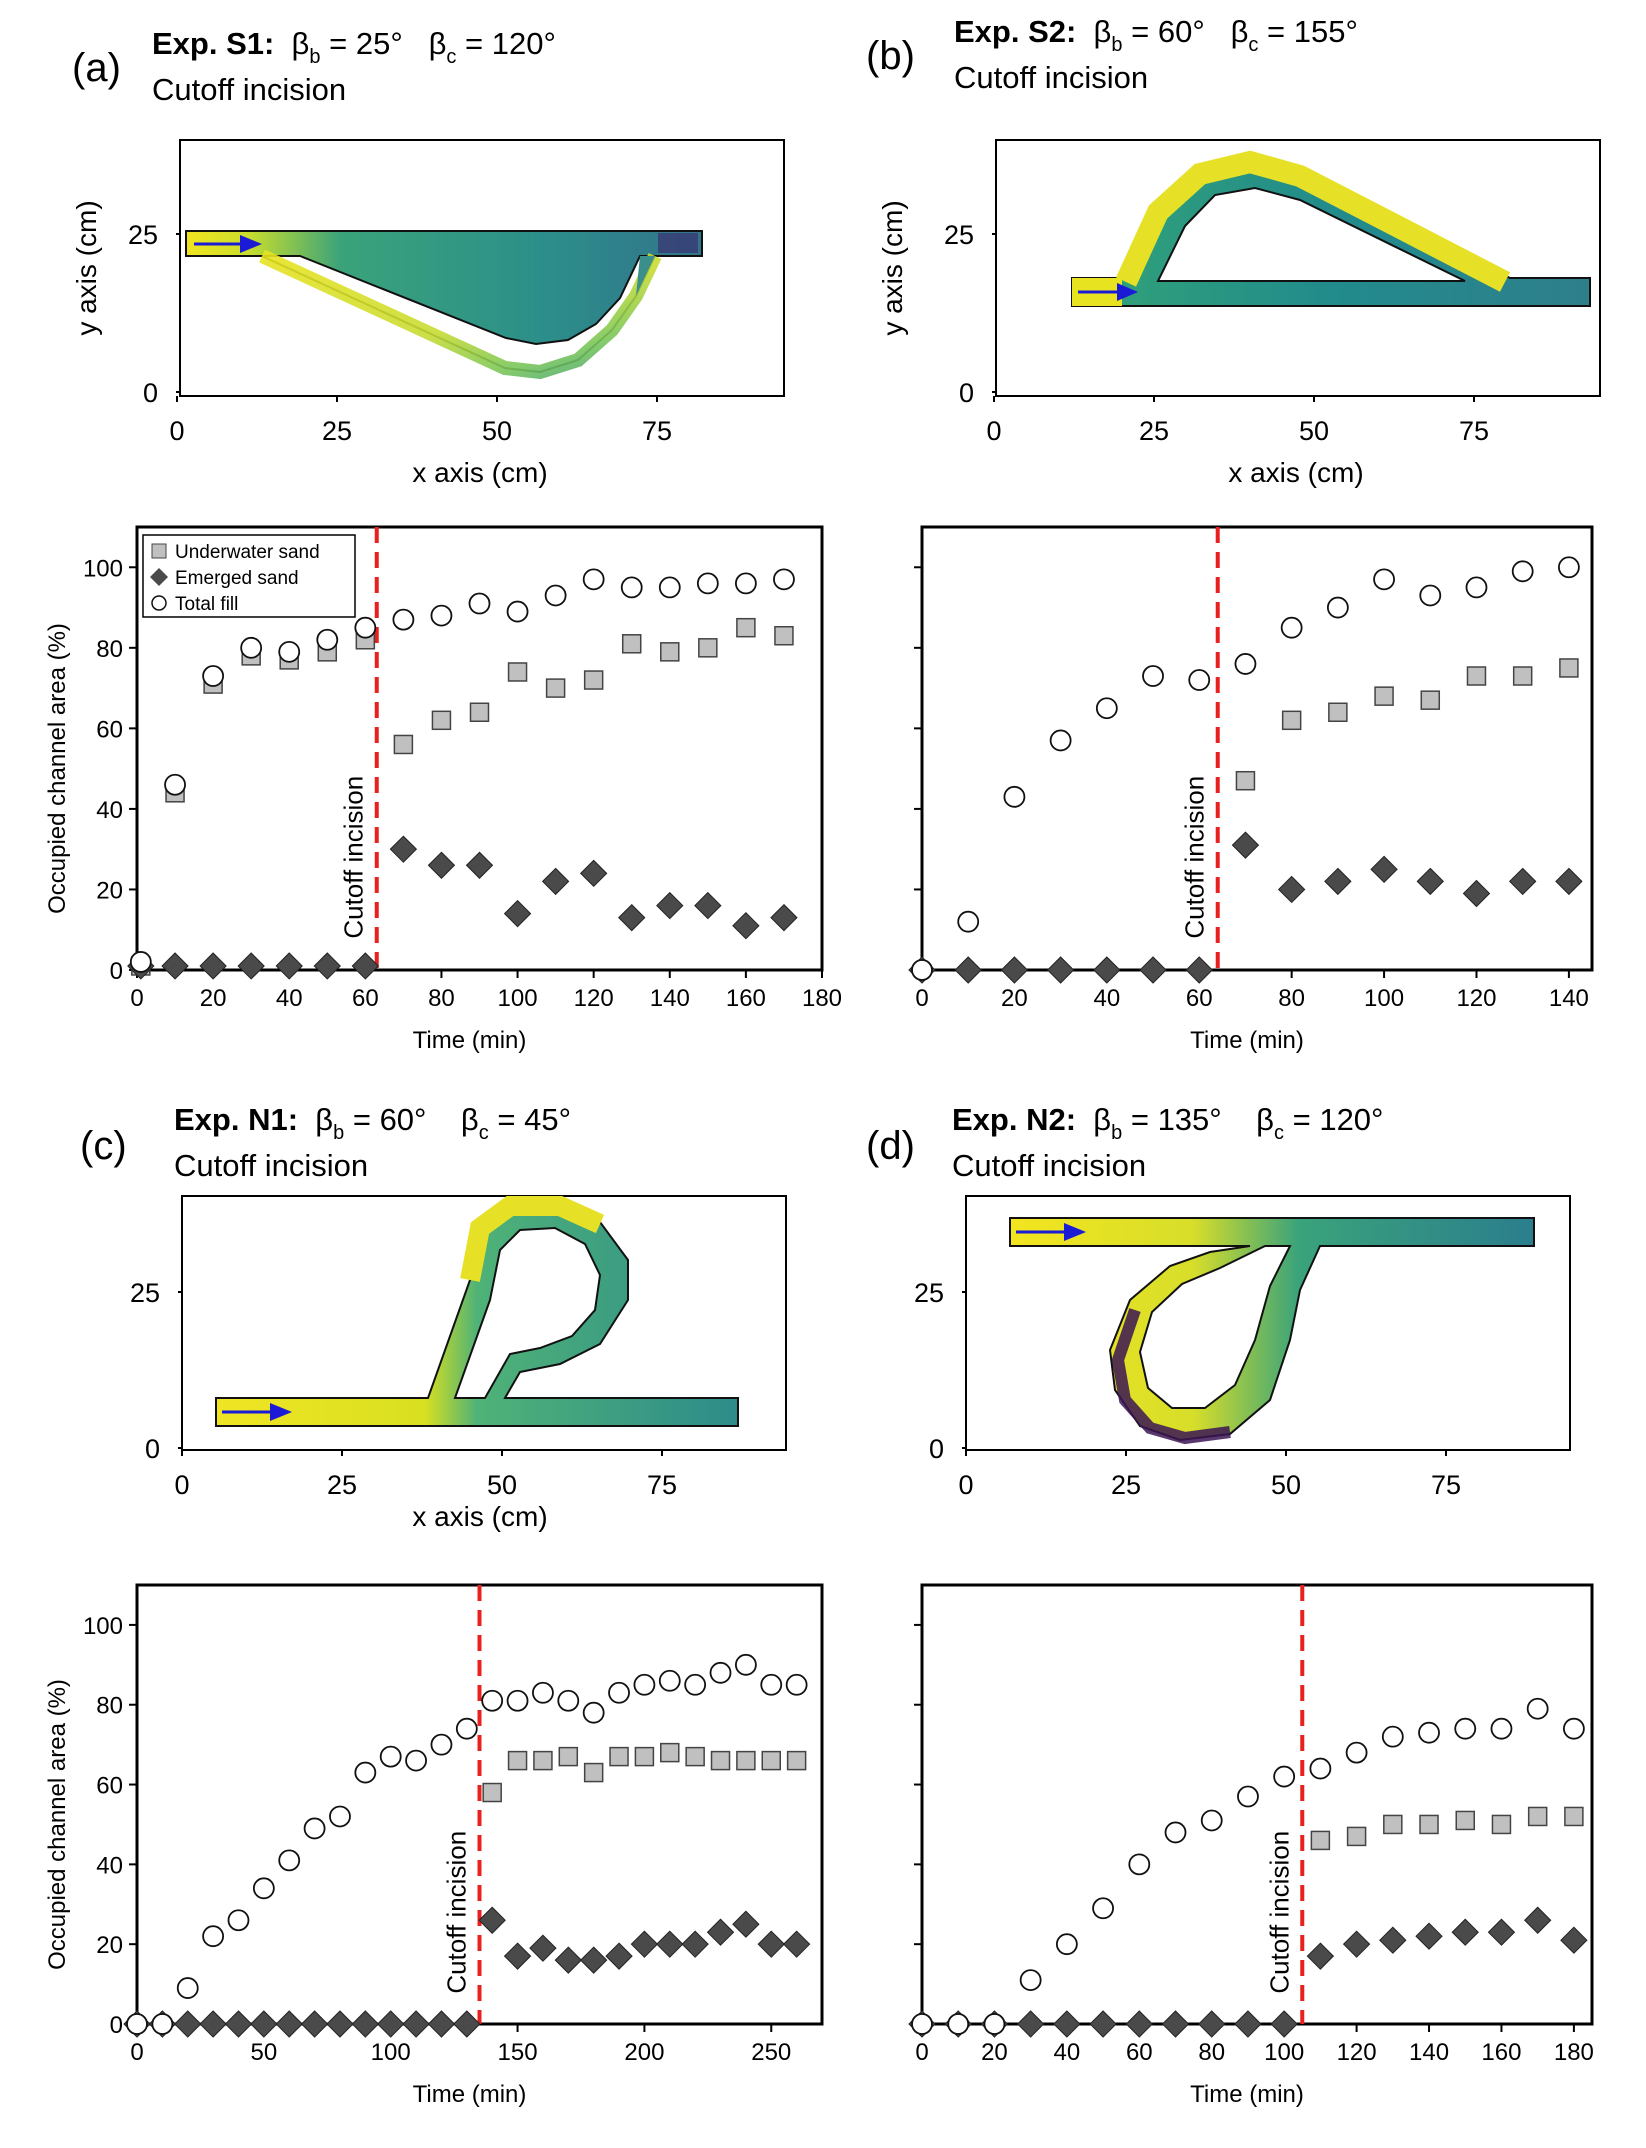  Describe the element at coordinates (96, 68) in the screenshot. I see `panel-label-a: (a)` at that location.